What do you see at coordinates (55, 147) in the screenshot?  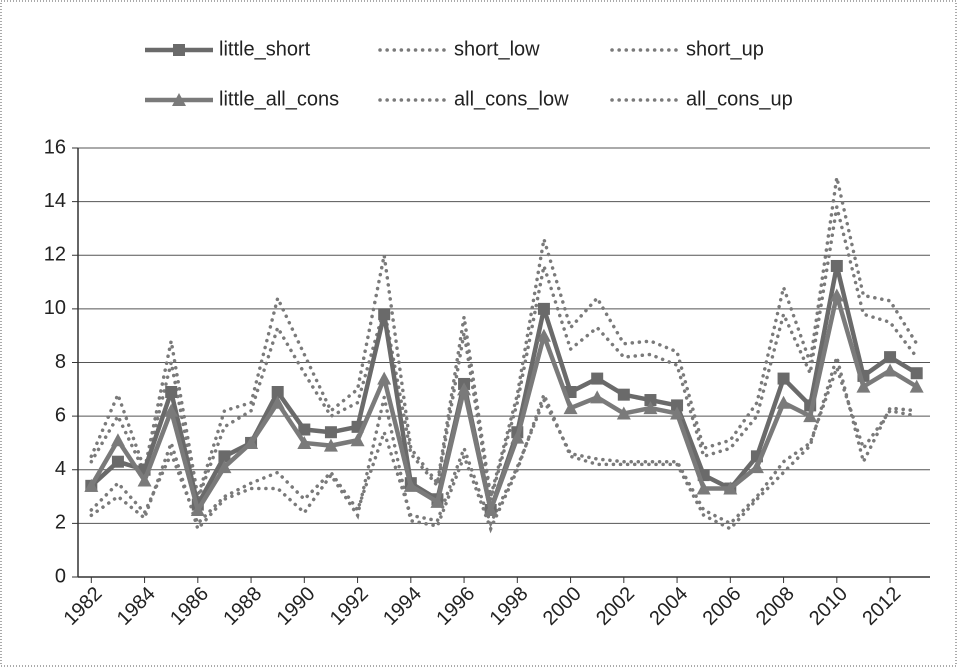 I see `y-tick-label: 16` at bounding box center [55, 147].